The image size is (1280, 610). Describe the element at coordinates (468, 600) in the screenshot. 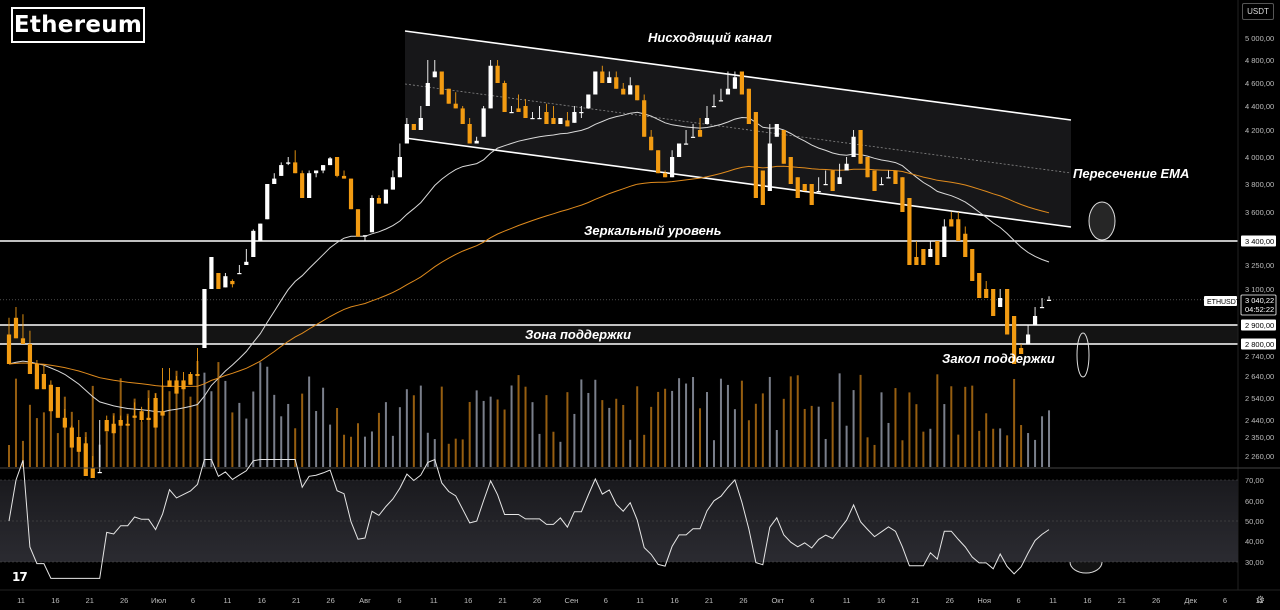

I see `time-tick-label: 16` at that location.